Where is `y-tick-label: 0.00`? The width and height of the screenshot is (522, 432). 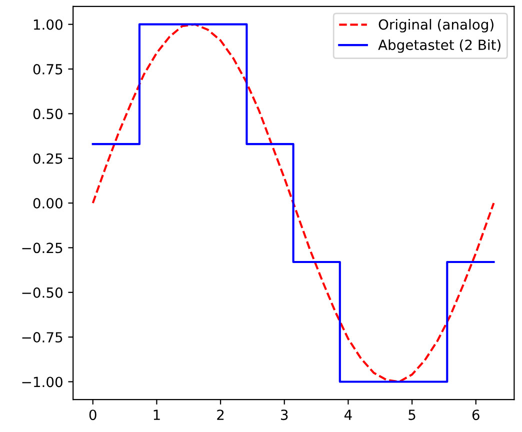 y-tick-label: 0.00 is located at coordinates (47, 203).